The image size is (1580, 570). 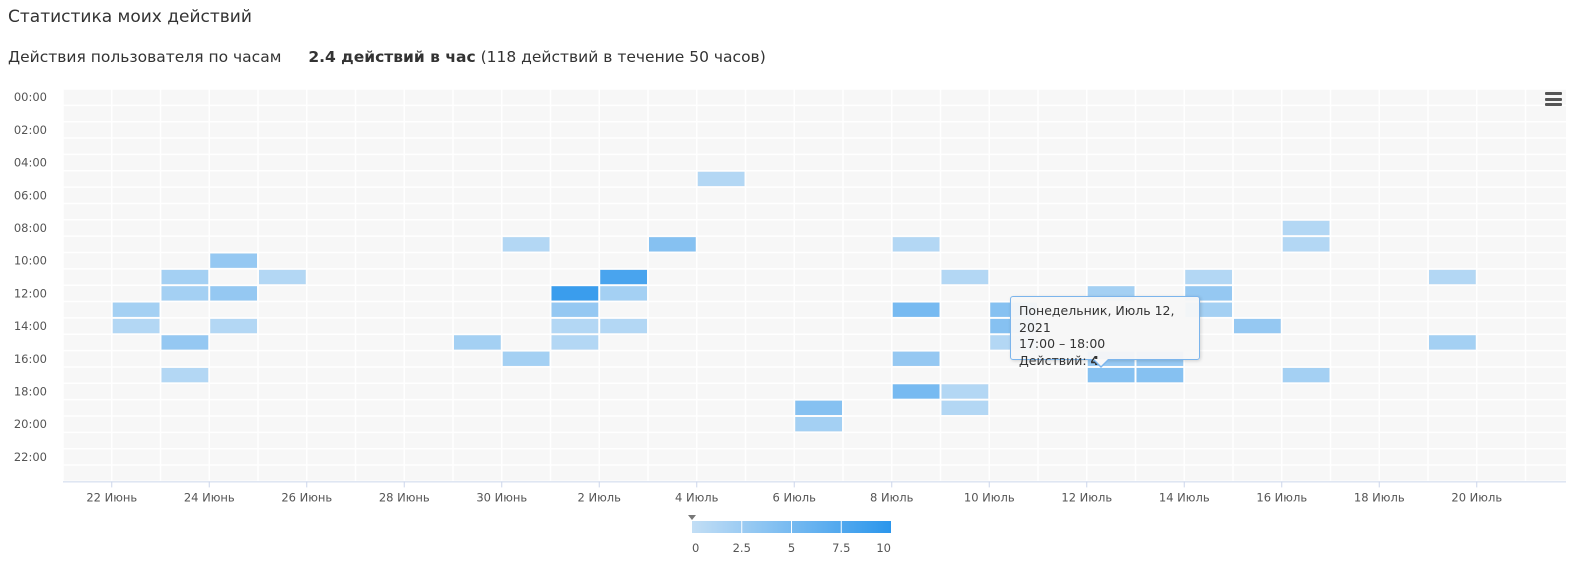 What do you see at coordinates (1281, 497) in the screenshot?
I see `x-tick-label: 16 Июль` at bounding box center [1281, 497].